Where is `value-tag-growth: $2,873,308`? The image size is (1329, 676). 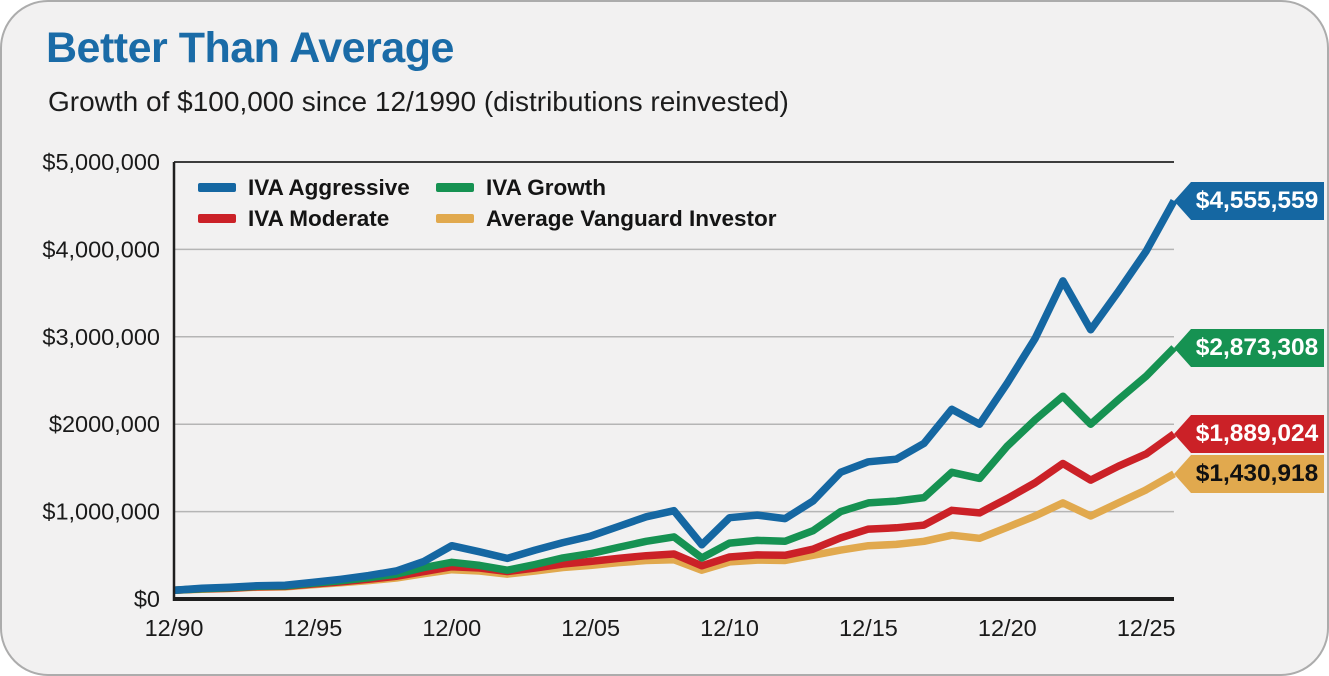
value-tag-growth: $2,873,308 is located at coordinates (1249, 348).